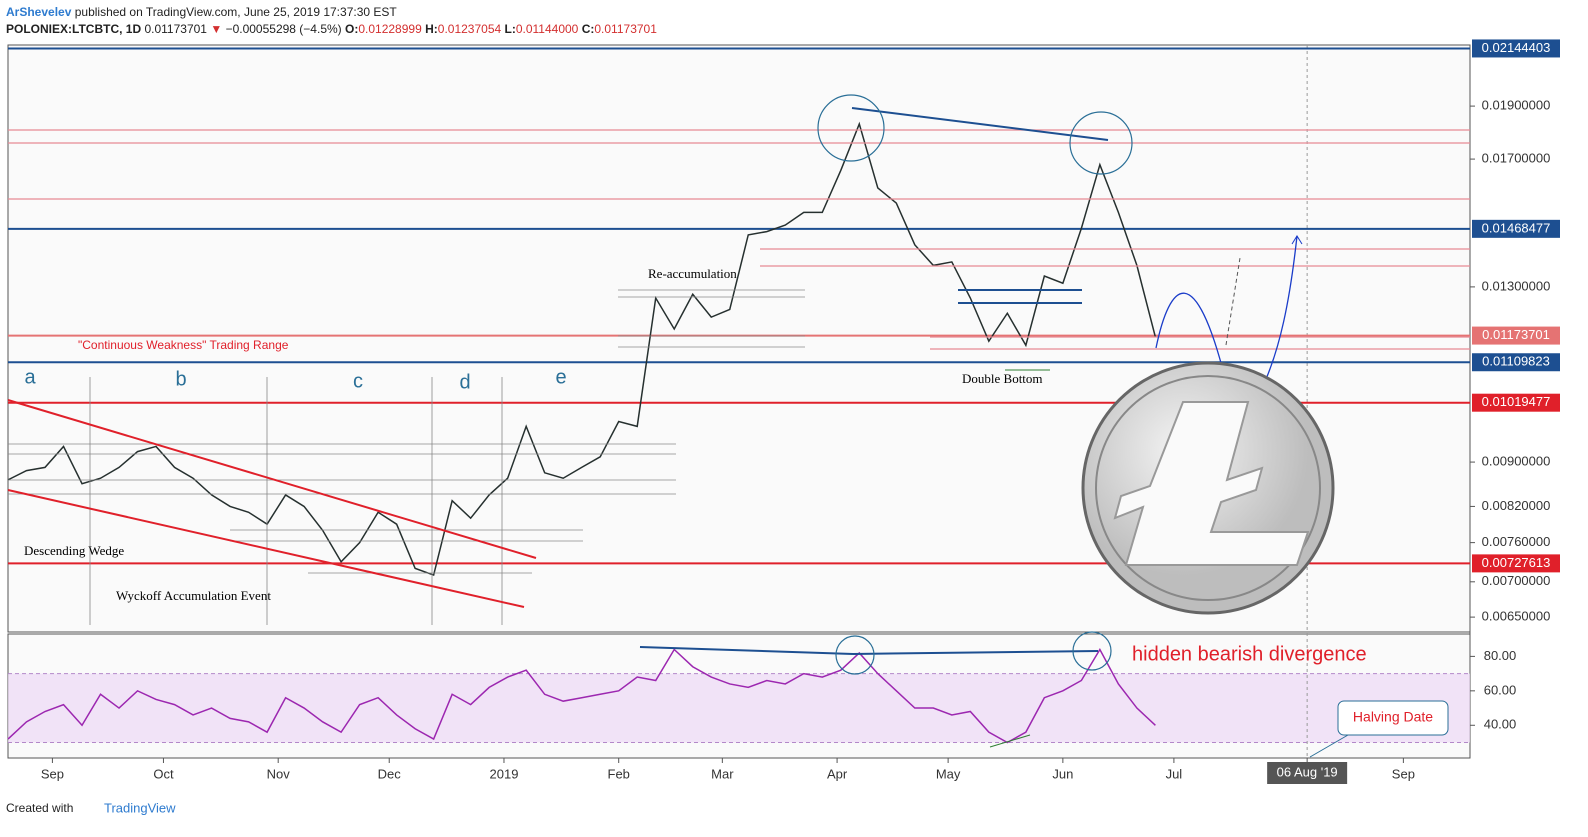 This screenshot has height=837, width=1588. What do you see at coordinates (1297, 240) in the screenshot?
I see `arrowhead` at bounding box center [1297, 240].